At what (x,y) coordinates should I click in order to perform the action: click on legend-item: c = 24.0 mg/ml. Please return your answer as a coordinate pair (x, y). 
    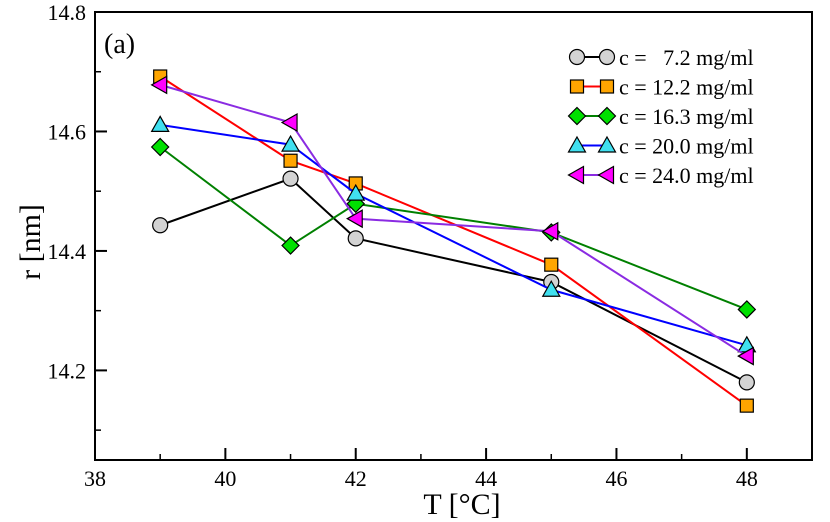
    Looking at the image, I should click on (660, 175).